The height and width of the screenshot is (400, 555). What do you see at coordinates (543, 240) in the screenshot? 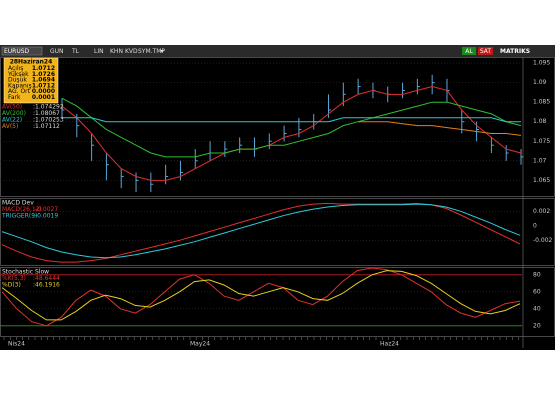
I see `y-tick-label: -0.002` at bounding box center [543, 240].